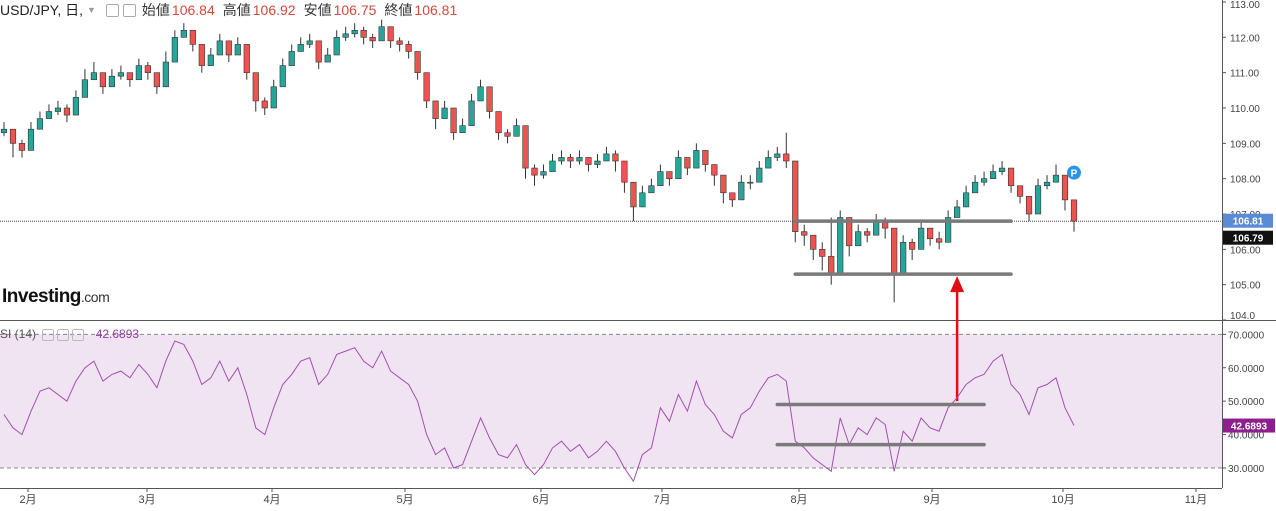  Describe the element at coordinates (1245, 144) in the screenshot. I see `price-tick-label: 109.00` at that location.